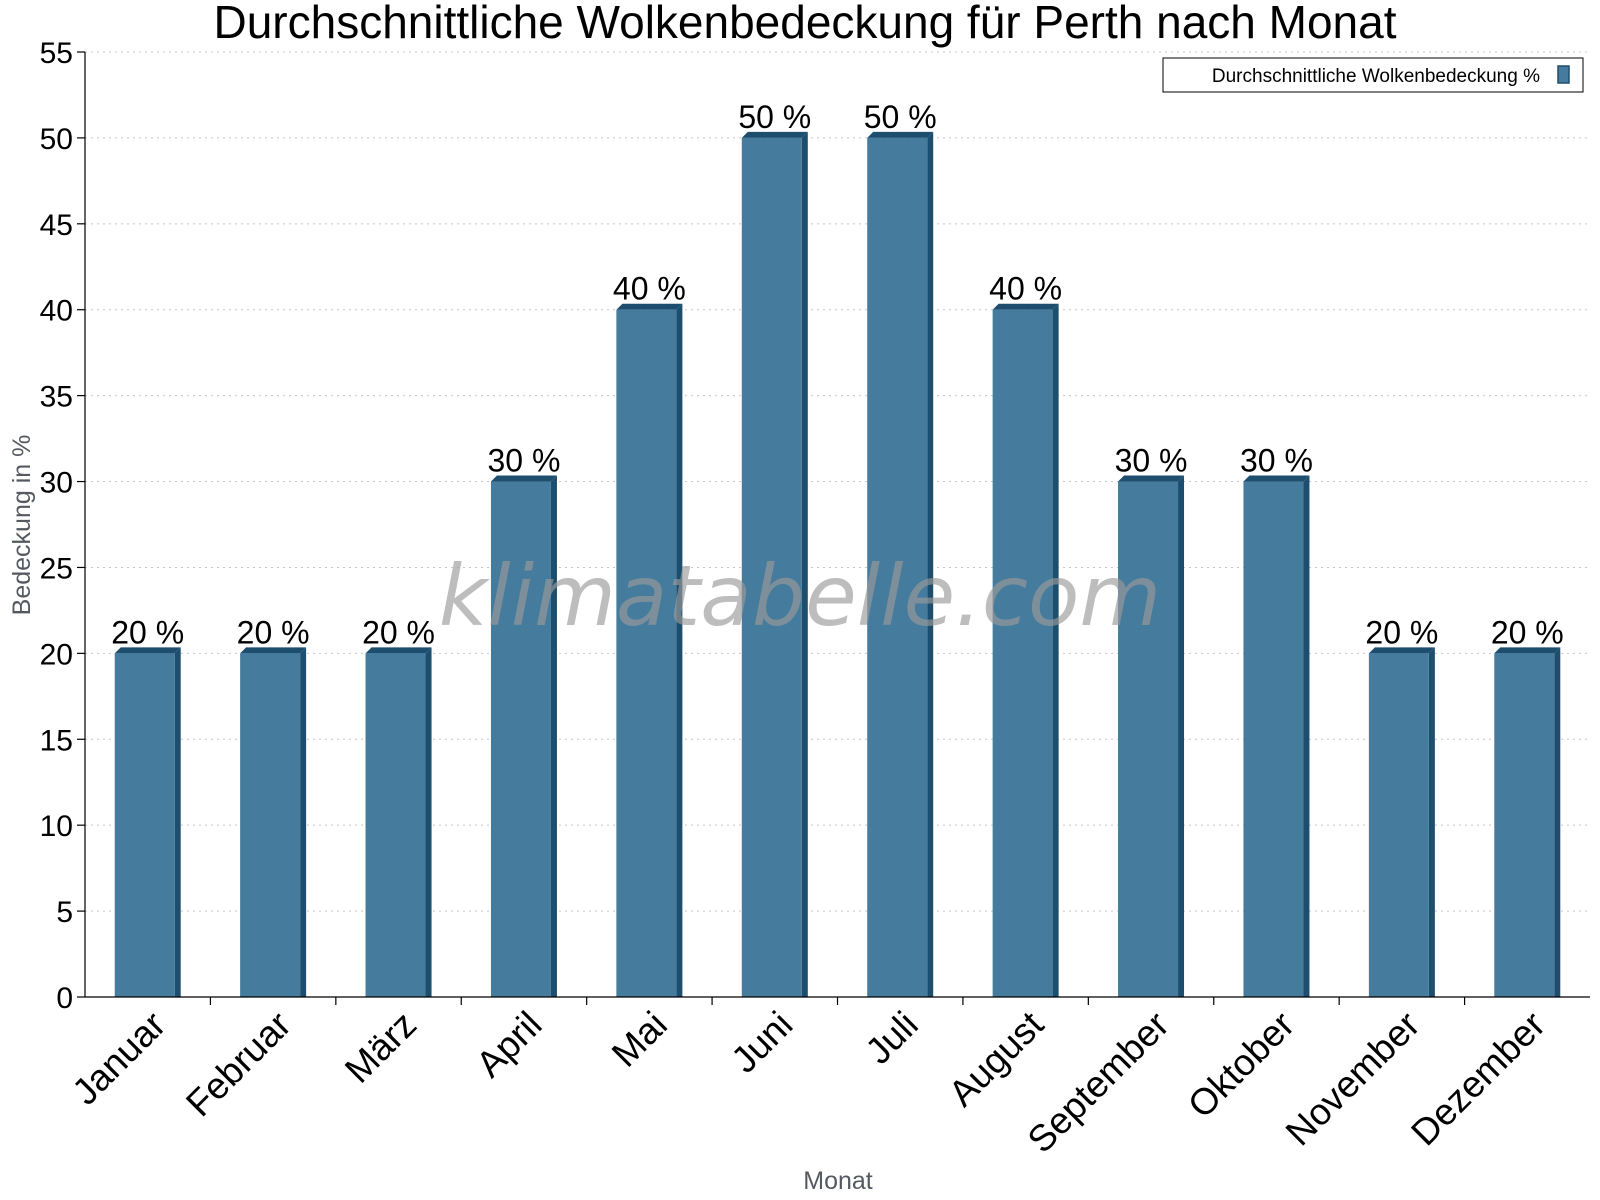  Describe the element at coordinates (64, 912) in the screenshot. I see `y-tick-label: 5` at that location.